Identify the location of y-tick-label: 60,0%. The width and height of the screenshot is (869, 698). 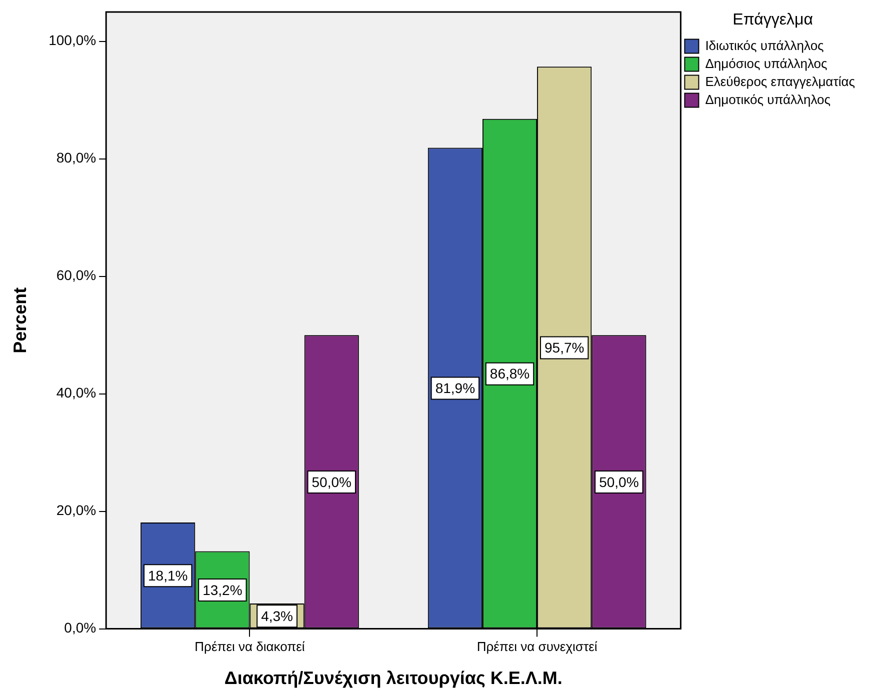
(76, 275).